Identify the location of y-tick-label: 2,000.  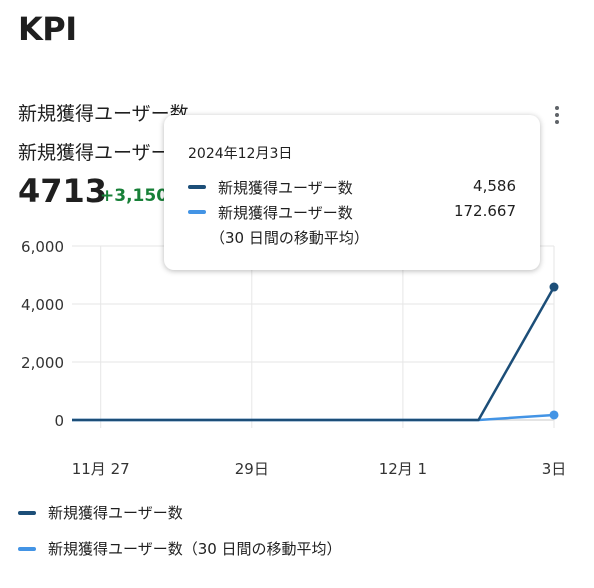
(42, 363).